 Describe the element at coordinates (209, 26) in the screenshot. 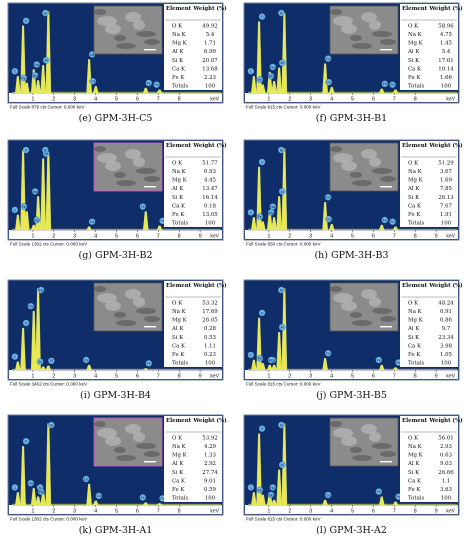

I see `table-weight-cell: 49.92` at that location.